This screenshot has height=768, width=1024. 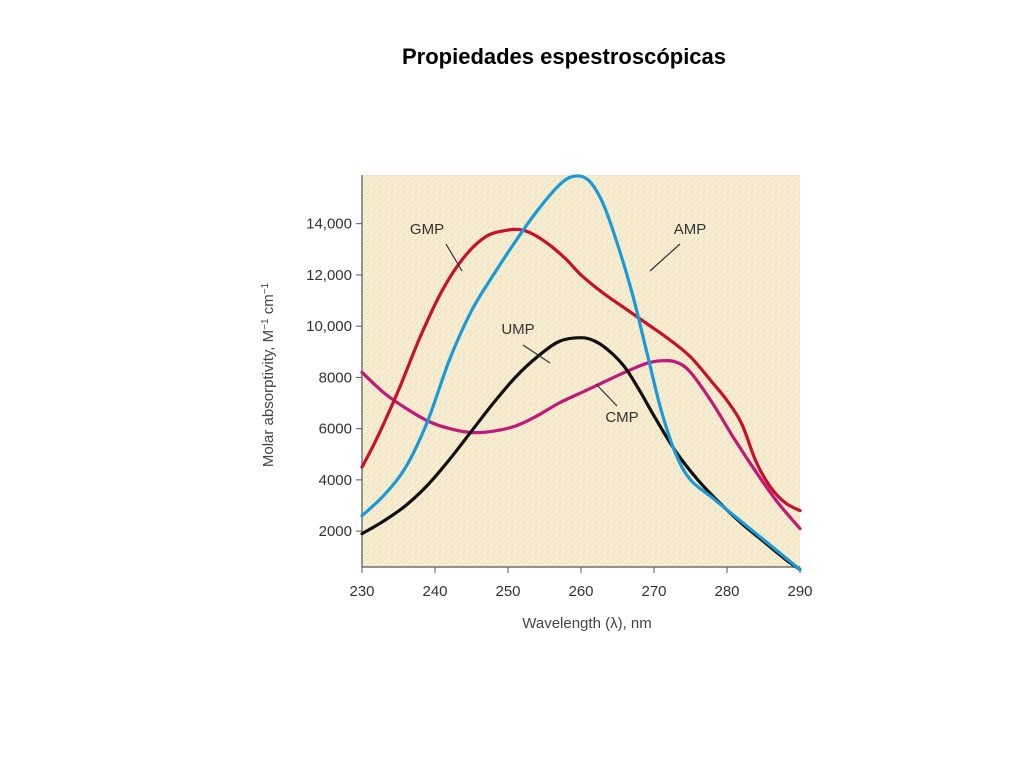 I want to click on curve-label-cmp: CMP, so click(x=621, y=417).